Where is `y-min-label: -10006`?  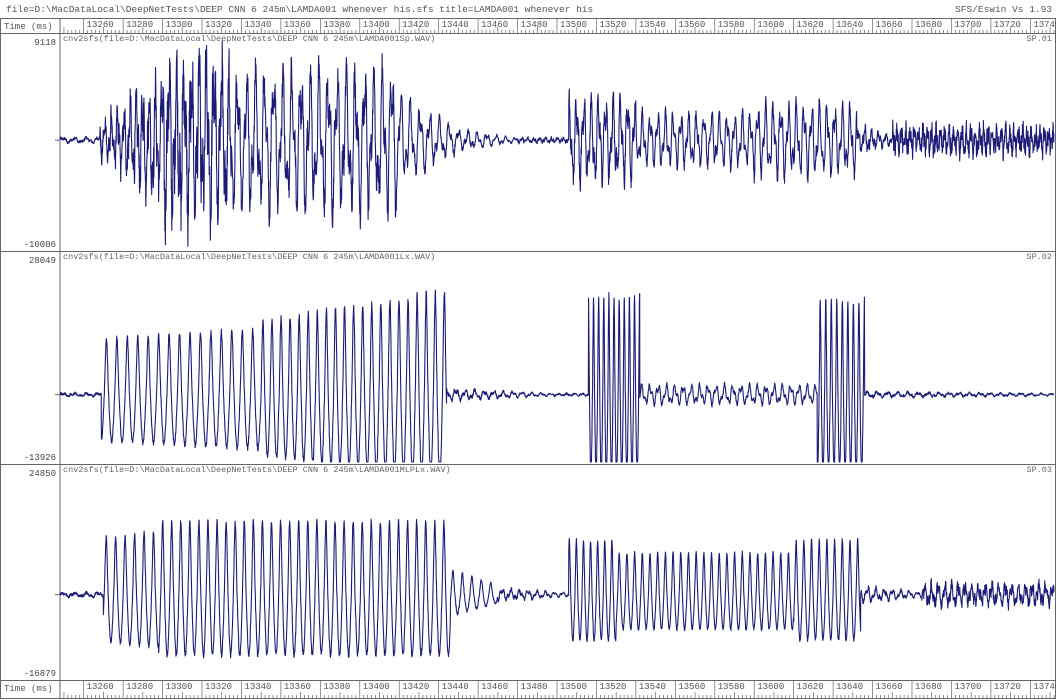 y-min-label: -10006 is located at coordinates (40, 245).